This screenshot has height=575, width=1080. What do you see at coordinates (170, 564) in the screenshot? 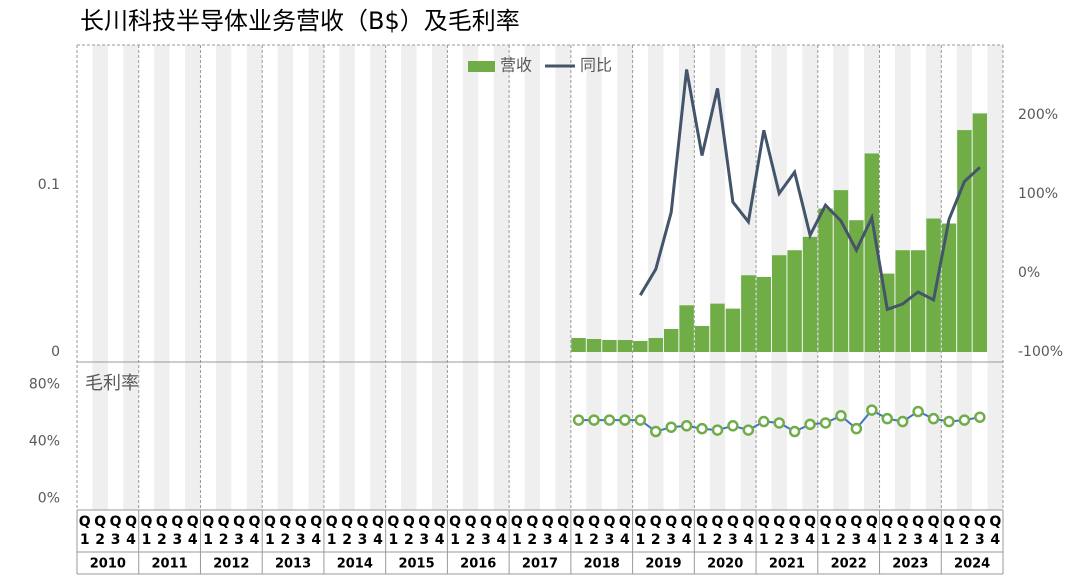
I see `year-label: 2011` at bounding box center [170, 564].